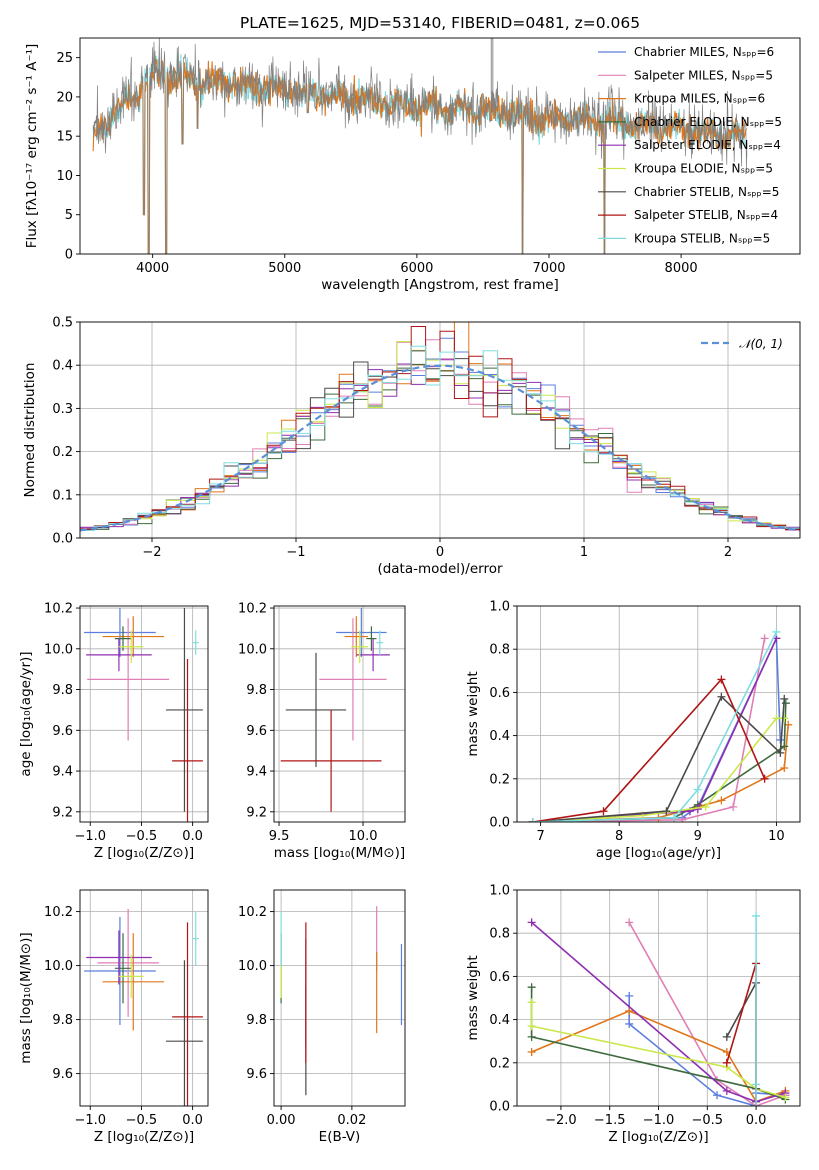 The image size is (819, 1170). I want to click on weight-vs-Z-lines, so click(658, 1008).